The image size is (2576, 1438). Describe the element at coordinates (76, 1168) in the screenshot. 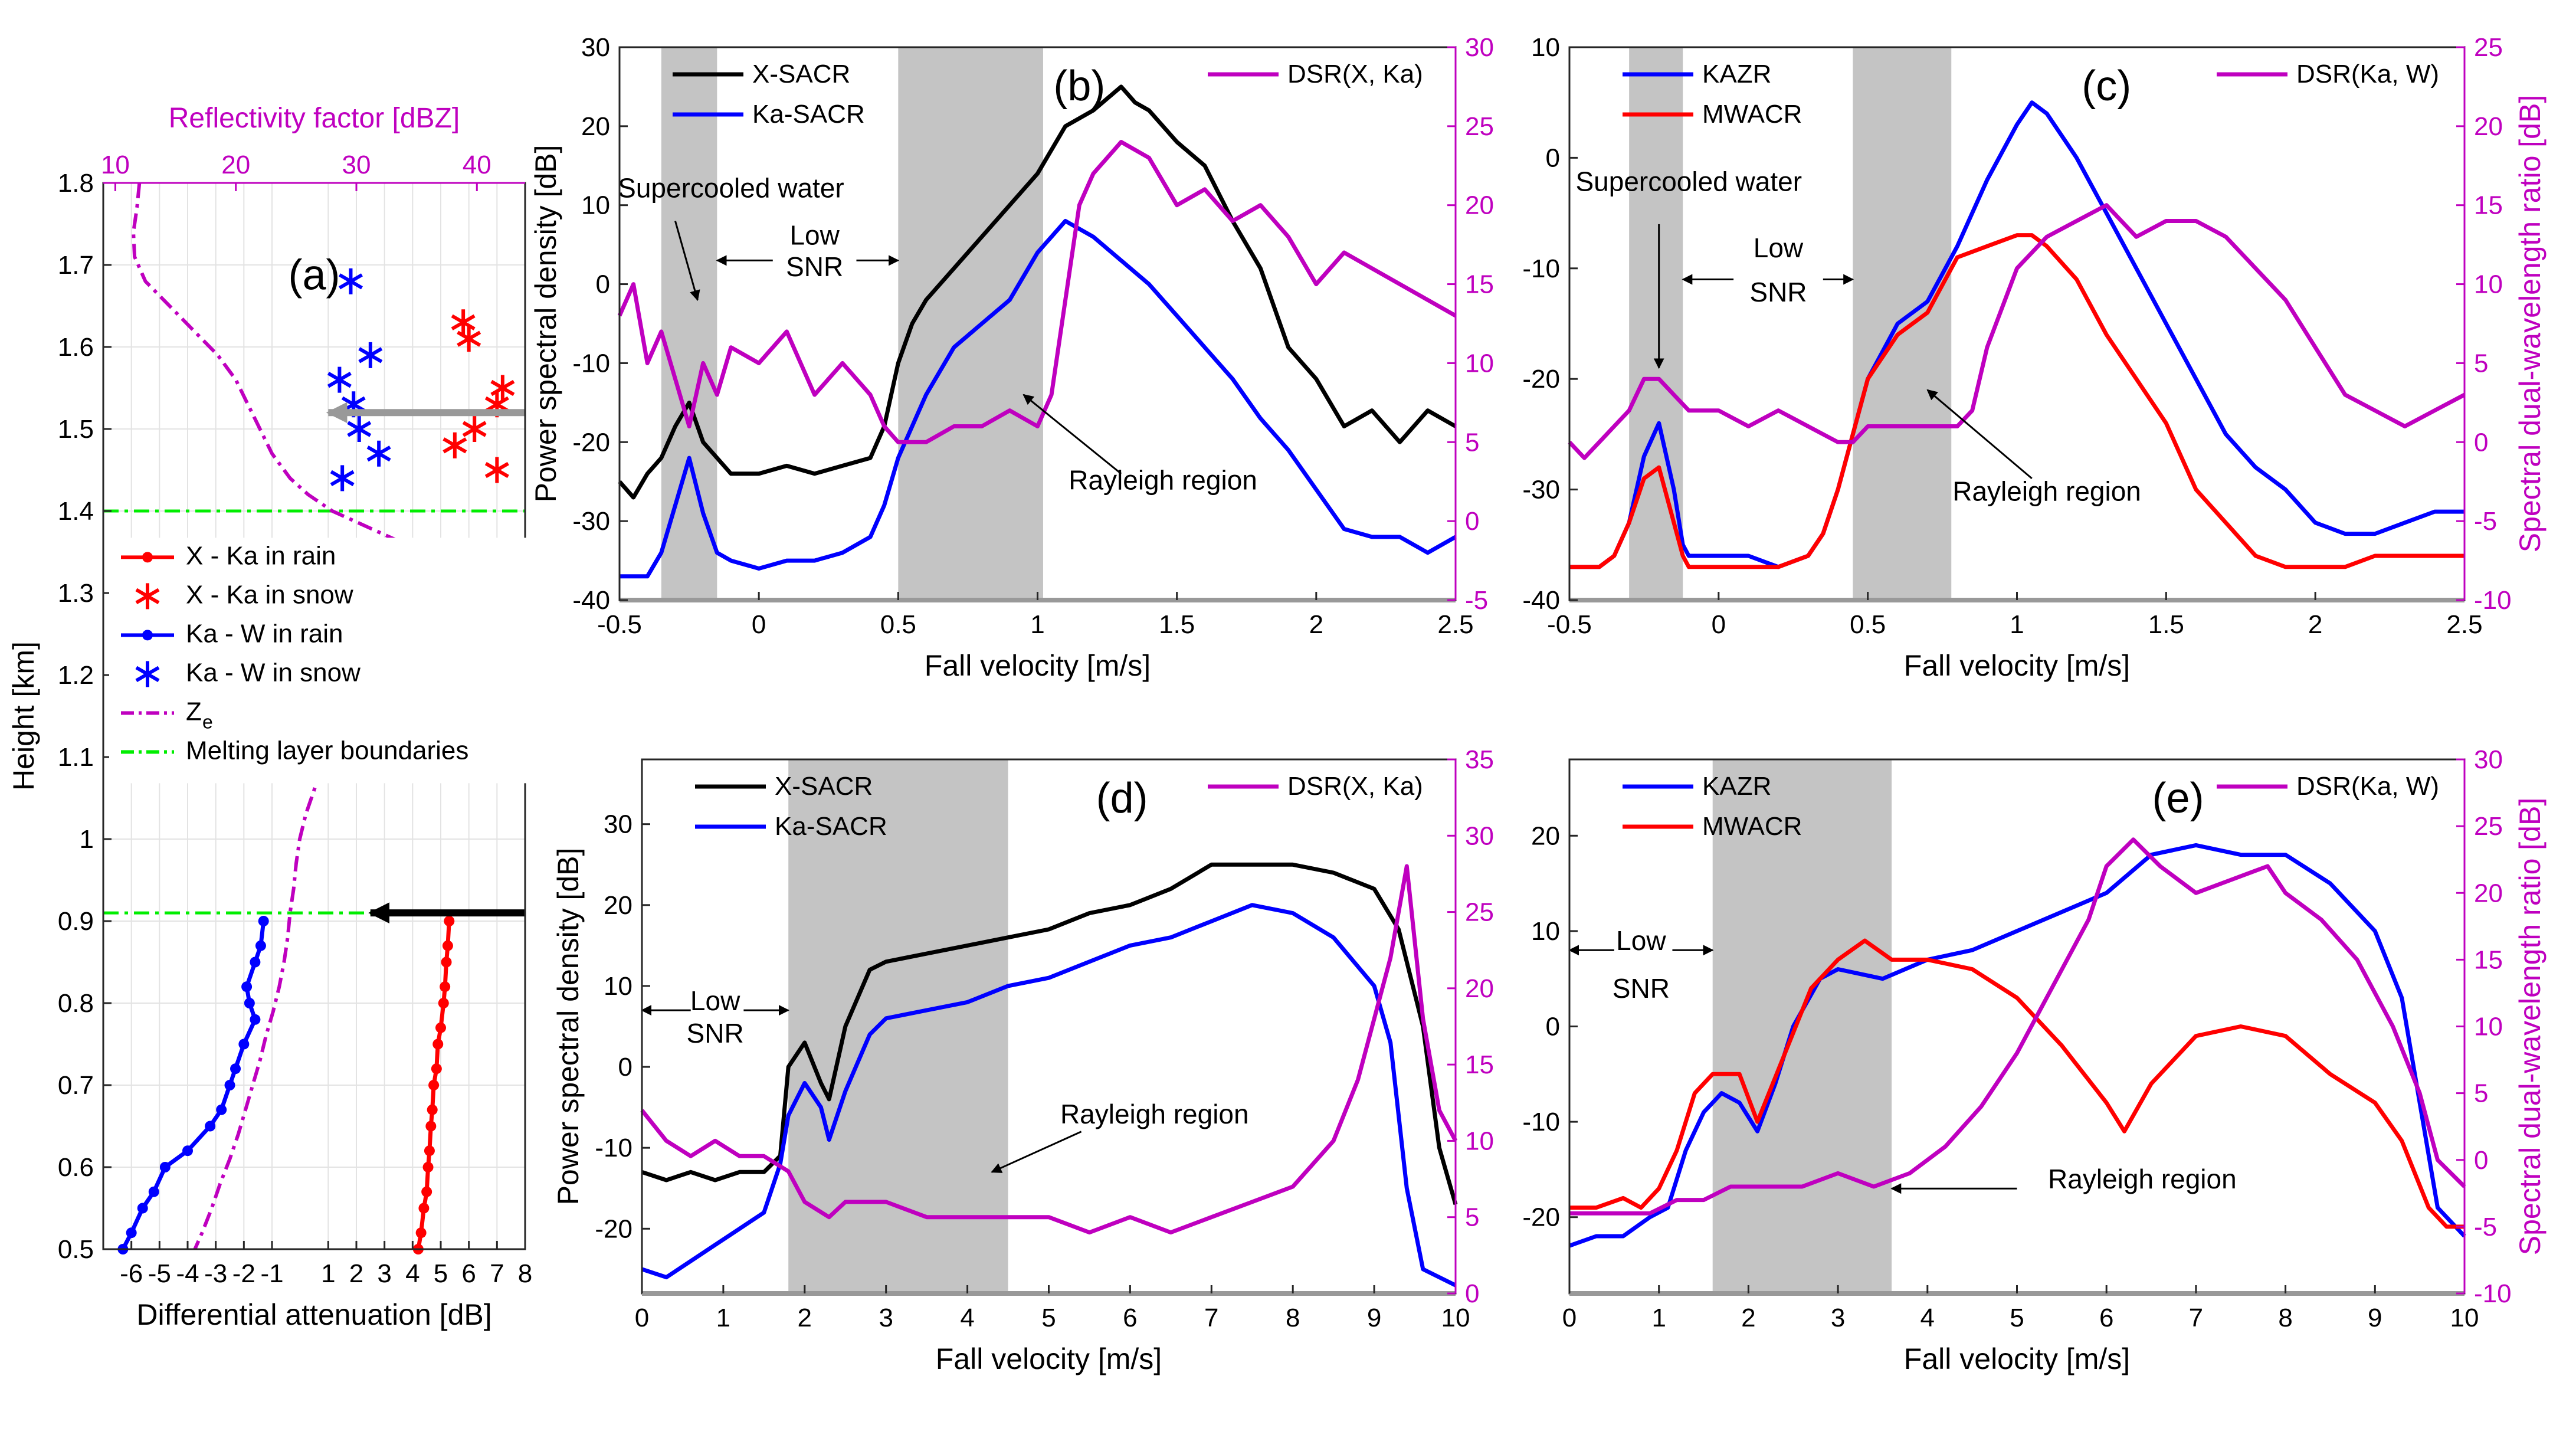

I see `y-tick-label: 0.6` at that location.